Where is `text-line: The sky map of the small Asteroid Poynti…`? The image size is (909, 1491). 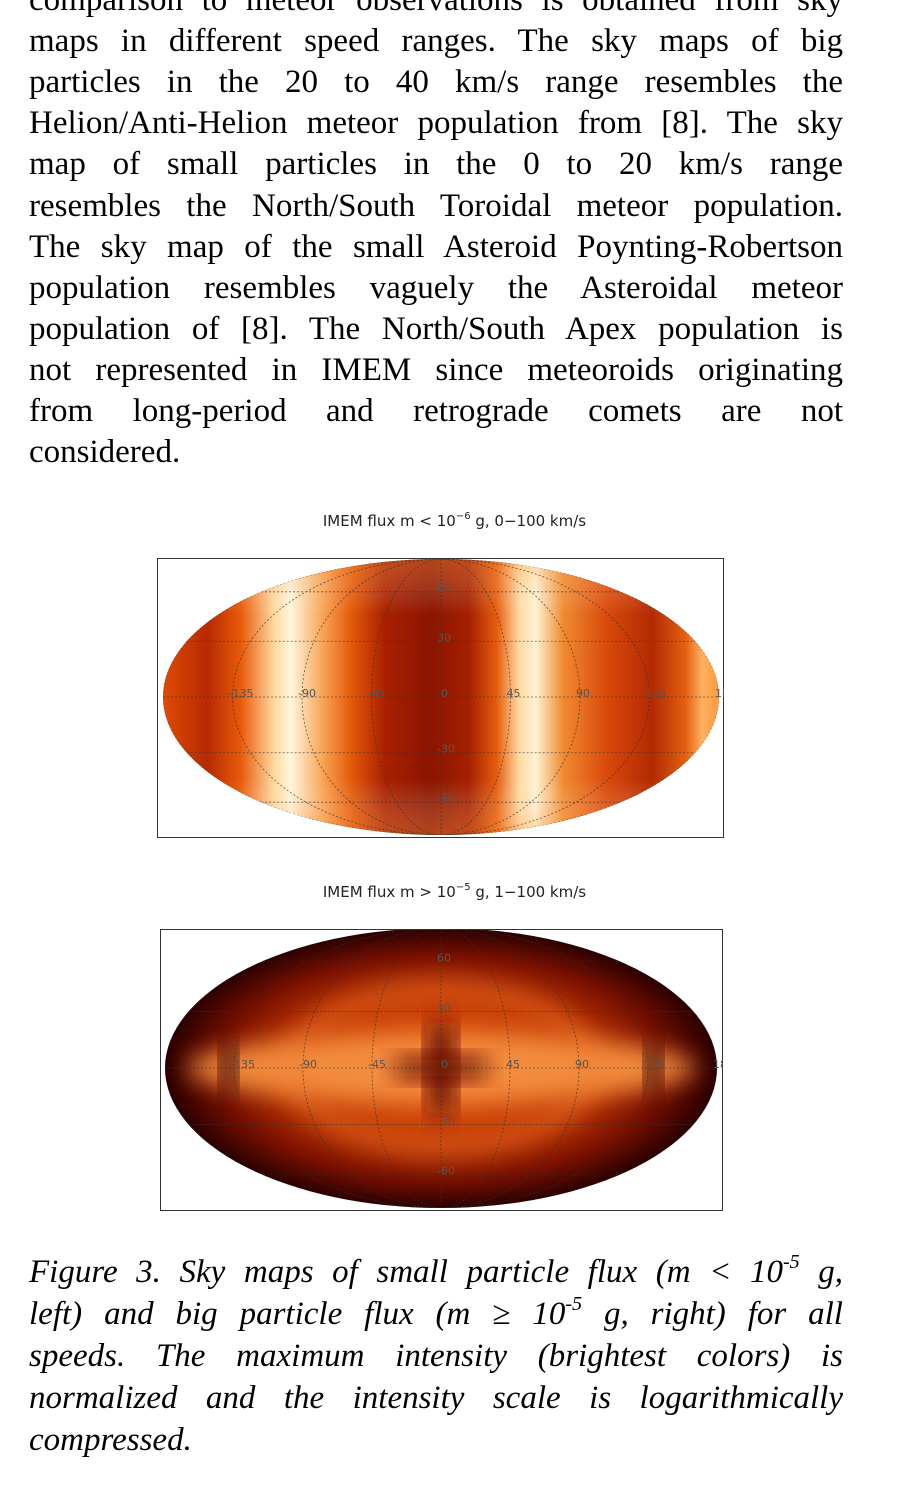 text-line: The sky map of the small Asteroid Poynti… is located at coordinates (436, 246).